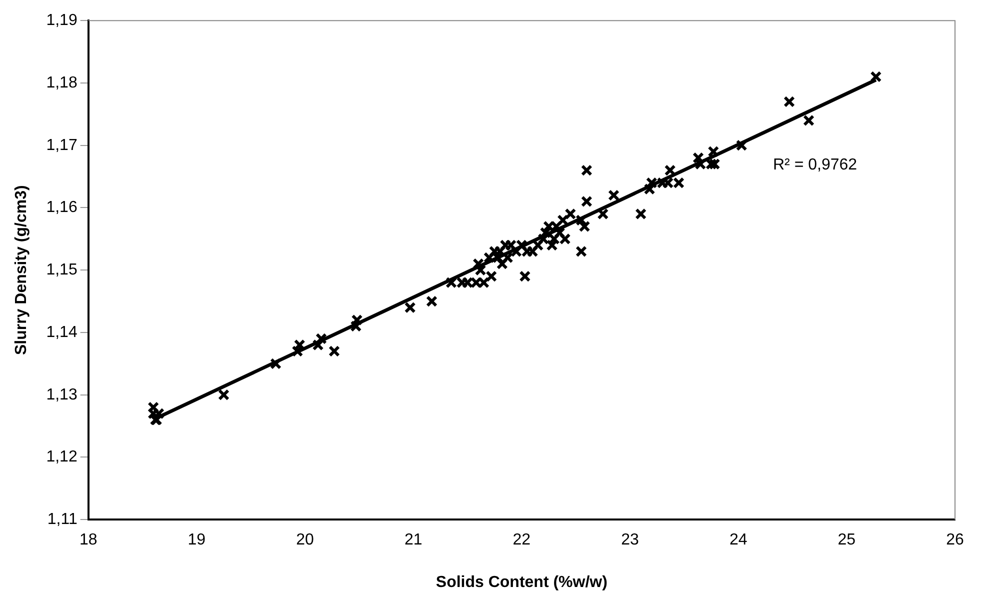 Image resolution: width=983 pixels, height=604 pixels. Describe the element at coordinates (62, 457) in the screenshot. I see `y-tick-label: 1,12` at that location.